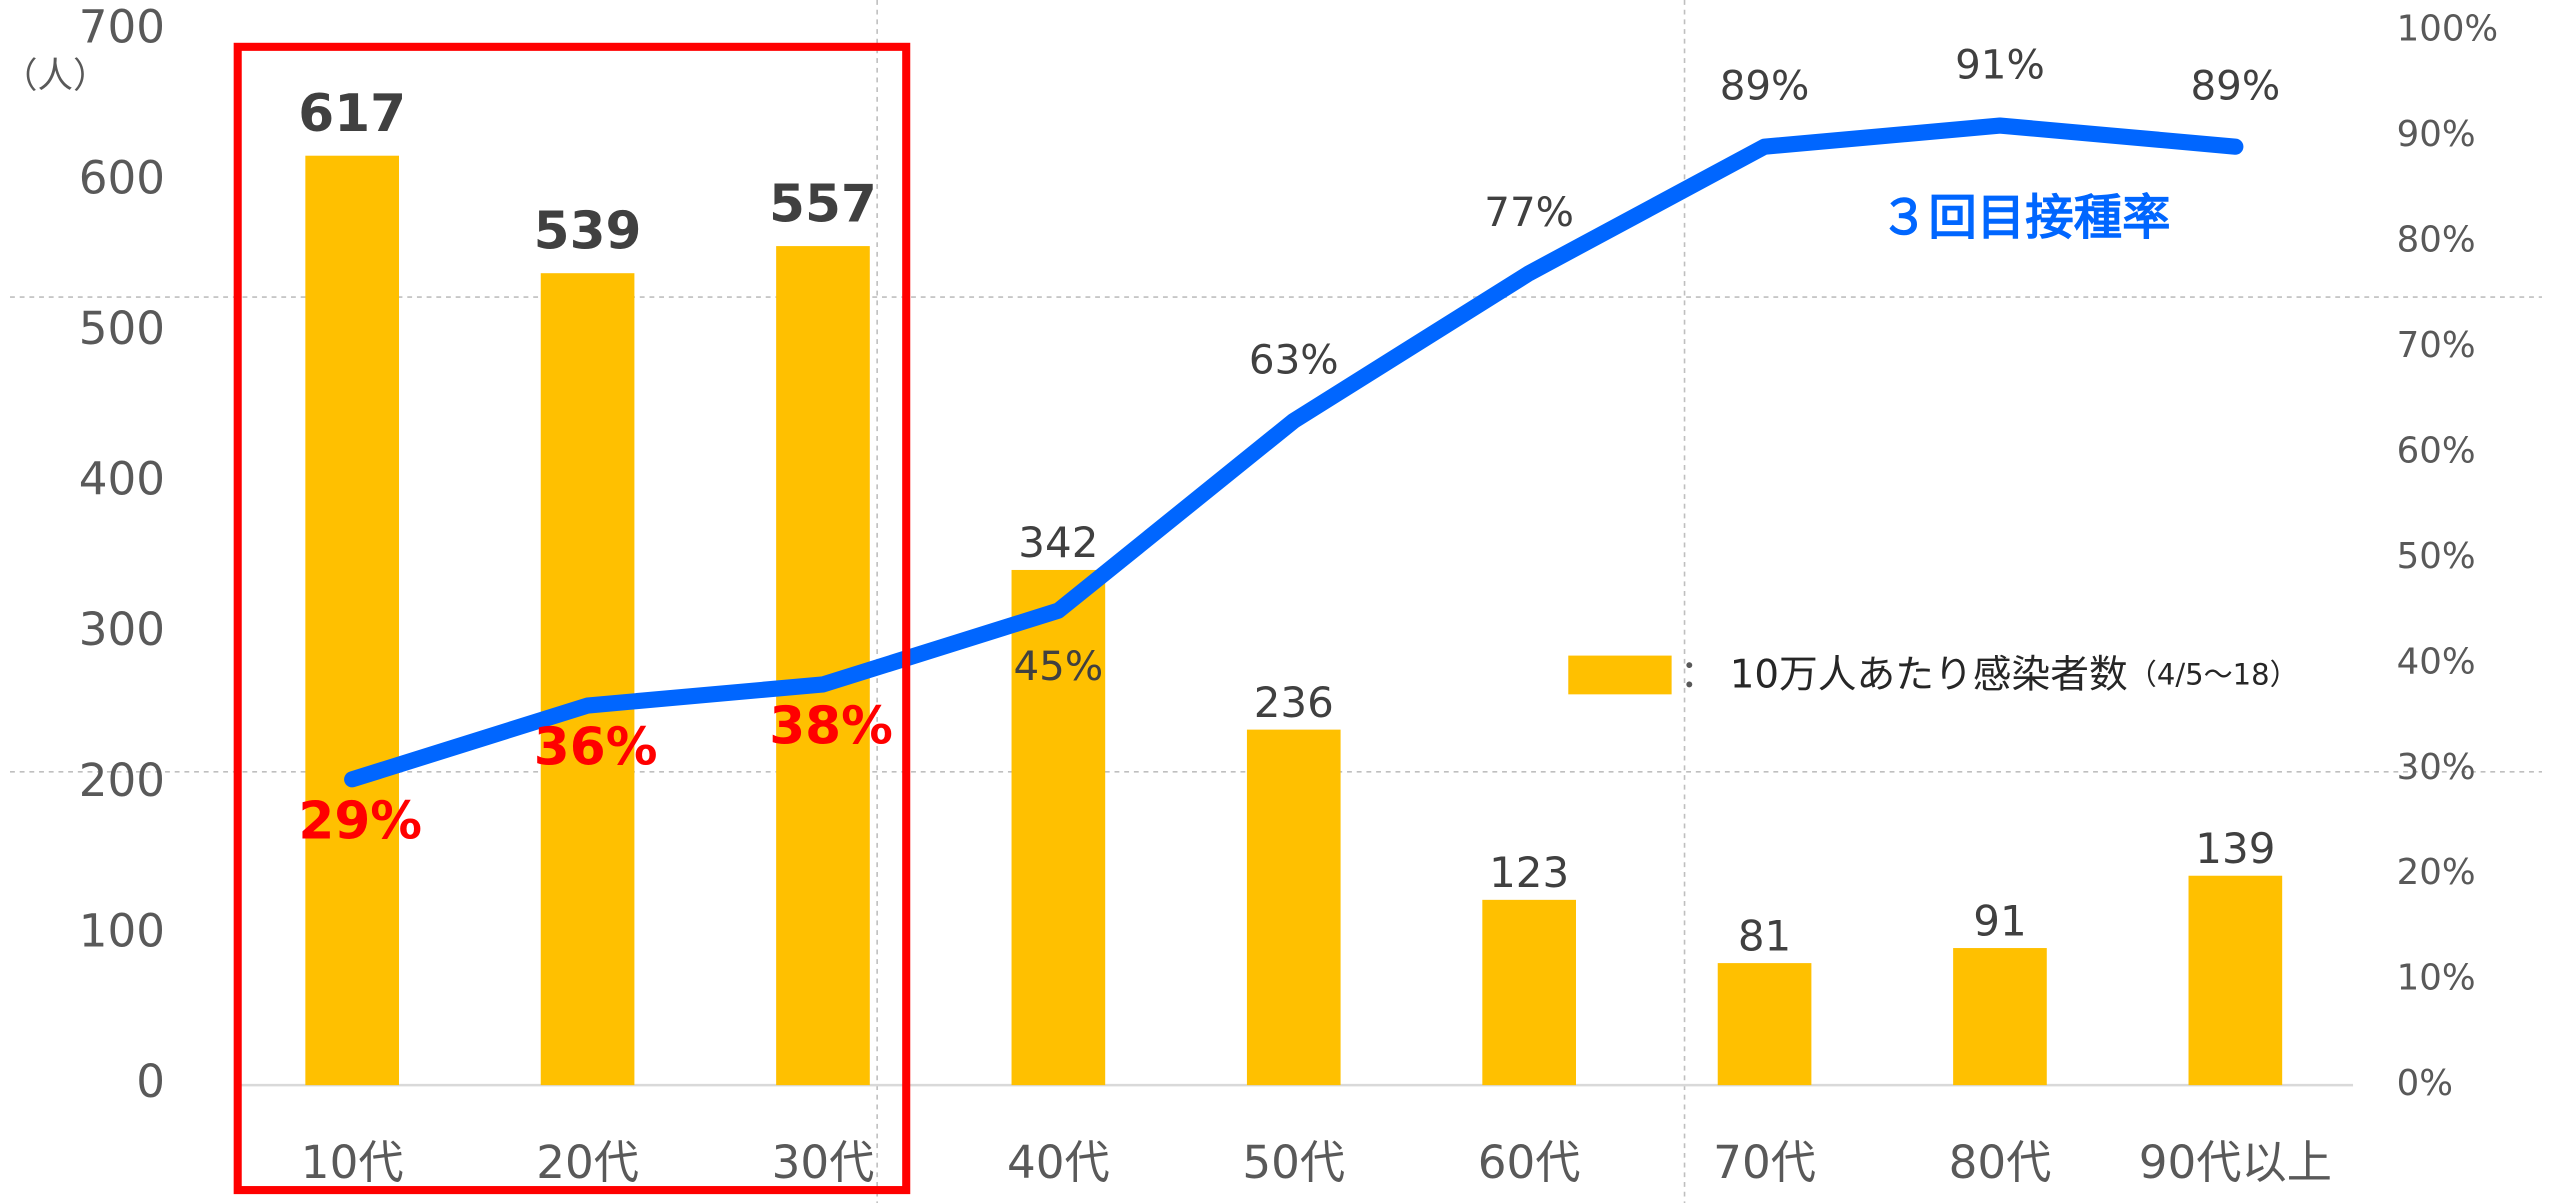  Describe the element at coordinates (2235, 848) in the screenshot. I see `bar-value-label: 139` at that location.